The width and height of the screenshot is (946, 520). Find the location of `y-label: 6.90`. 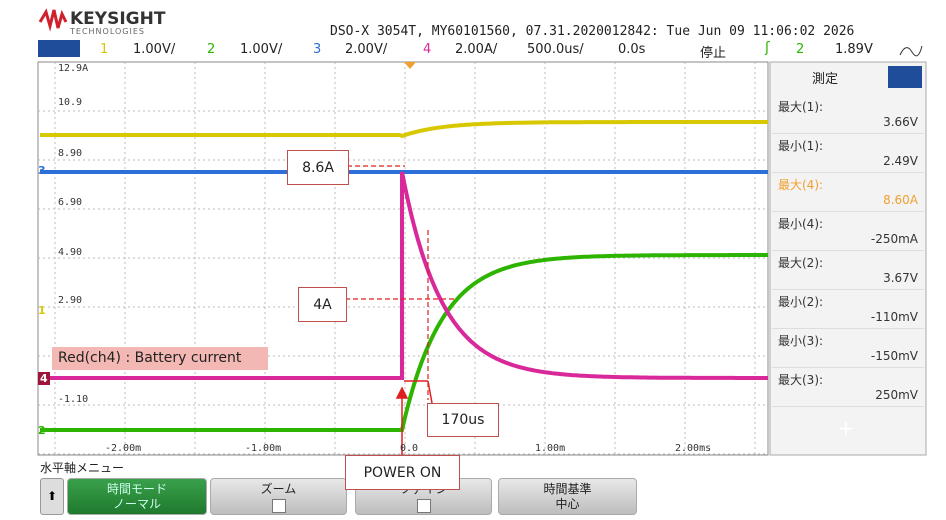

y-label: 6.90 is located at coordinates (70, 202).